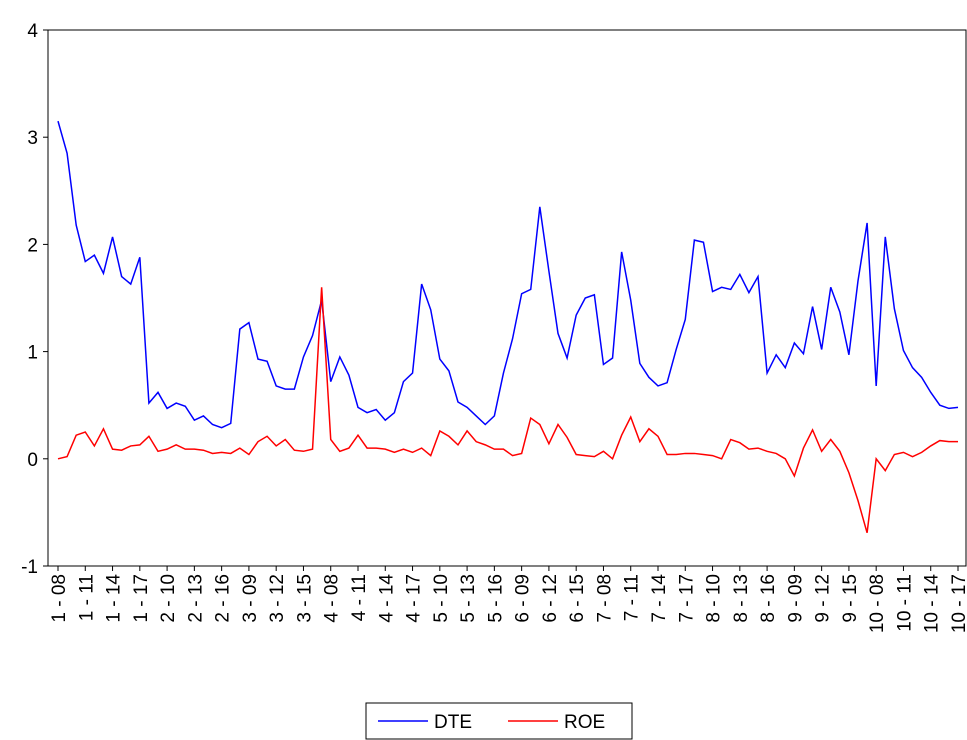 This screenshot has height=740, width=967. Describe the element at coordinates (277, 598) in the screenshot. I see `x-tick-label: 3 - 12` at that location.